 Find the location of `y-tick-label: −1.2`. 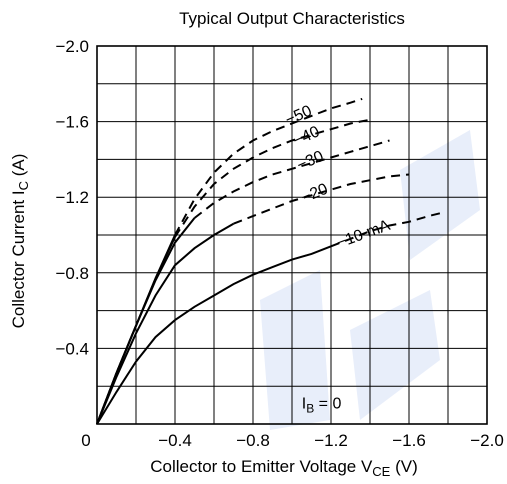

y-tick-label: −1.2 is located at coordinates (72, 197).